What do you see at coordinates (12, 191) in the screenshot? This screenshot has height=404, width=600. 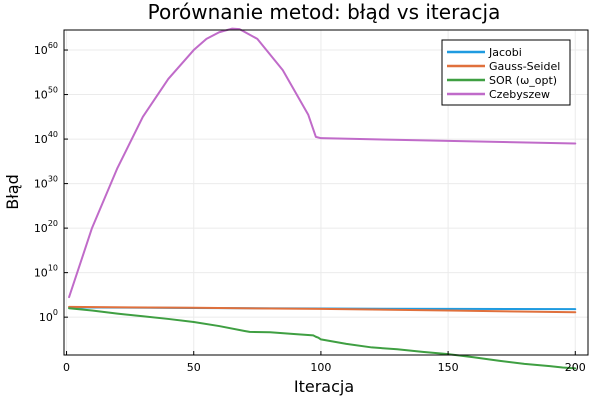 I see `y-axis-label: Błąd` at bounding box center [12, 191].